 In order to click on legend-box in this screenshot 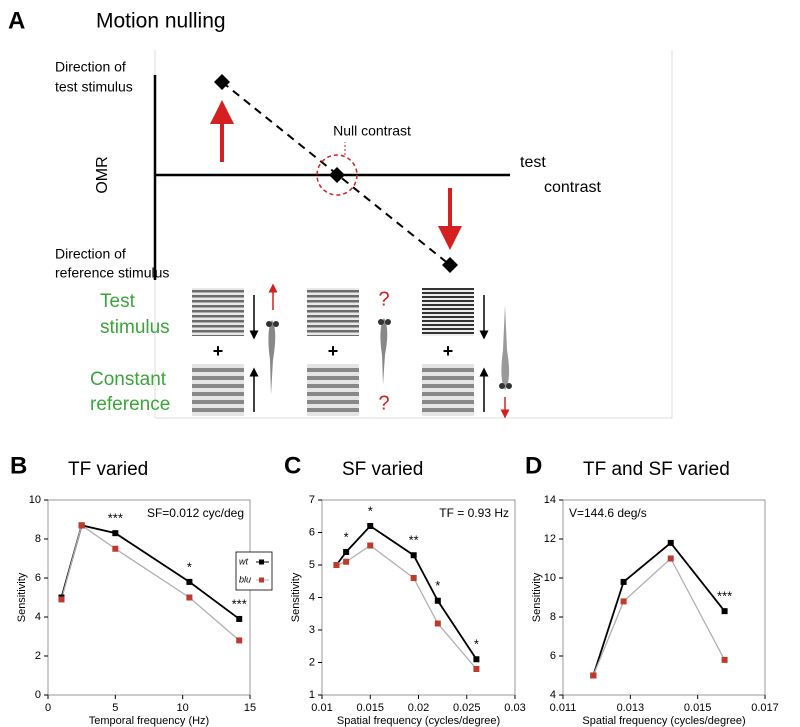, I will do `click(254, 571)`.